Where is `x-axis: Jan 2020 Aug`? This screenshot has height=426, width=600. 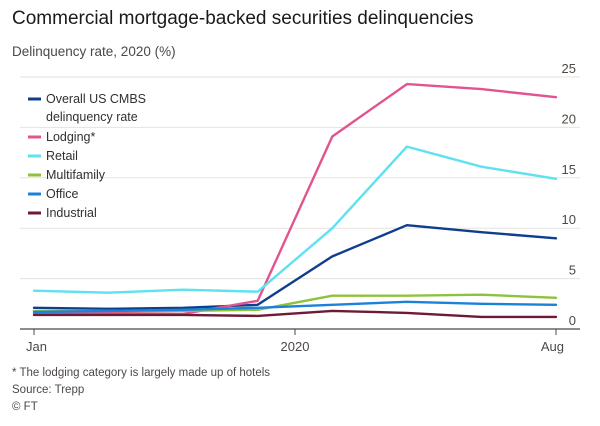
x-axis: Jan 2020 Aug is located at coordinates (295, 341).